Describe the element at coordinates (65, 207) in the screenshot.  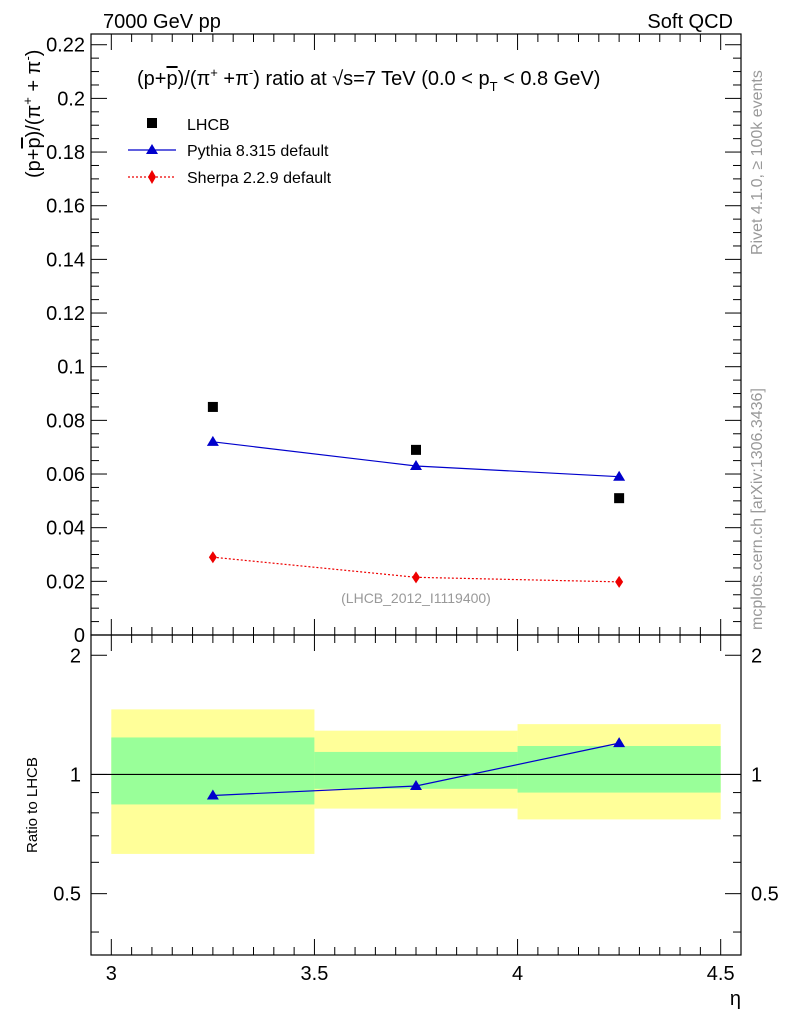
I see `main-ytick-label: 0.16` at that location.